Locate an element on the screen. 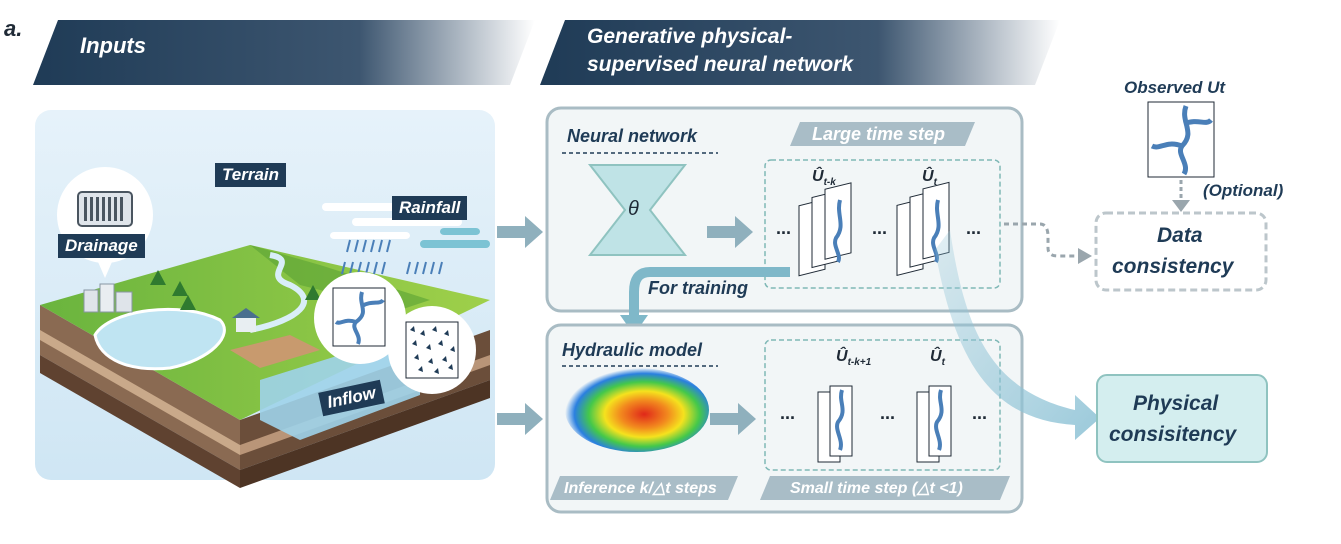 The height and width of the screenshot is (544, 1341). data-consistency-arrowhead is located at coordinates (1085, 256).